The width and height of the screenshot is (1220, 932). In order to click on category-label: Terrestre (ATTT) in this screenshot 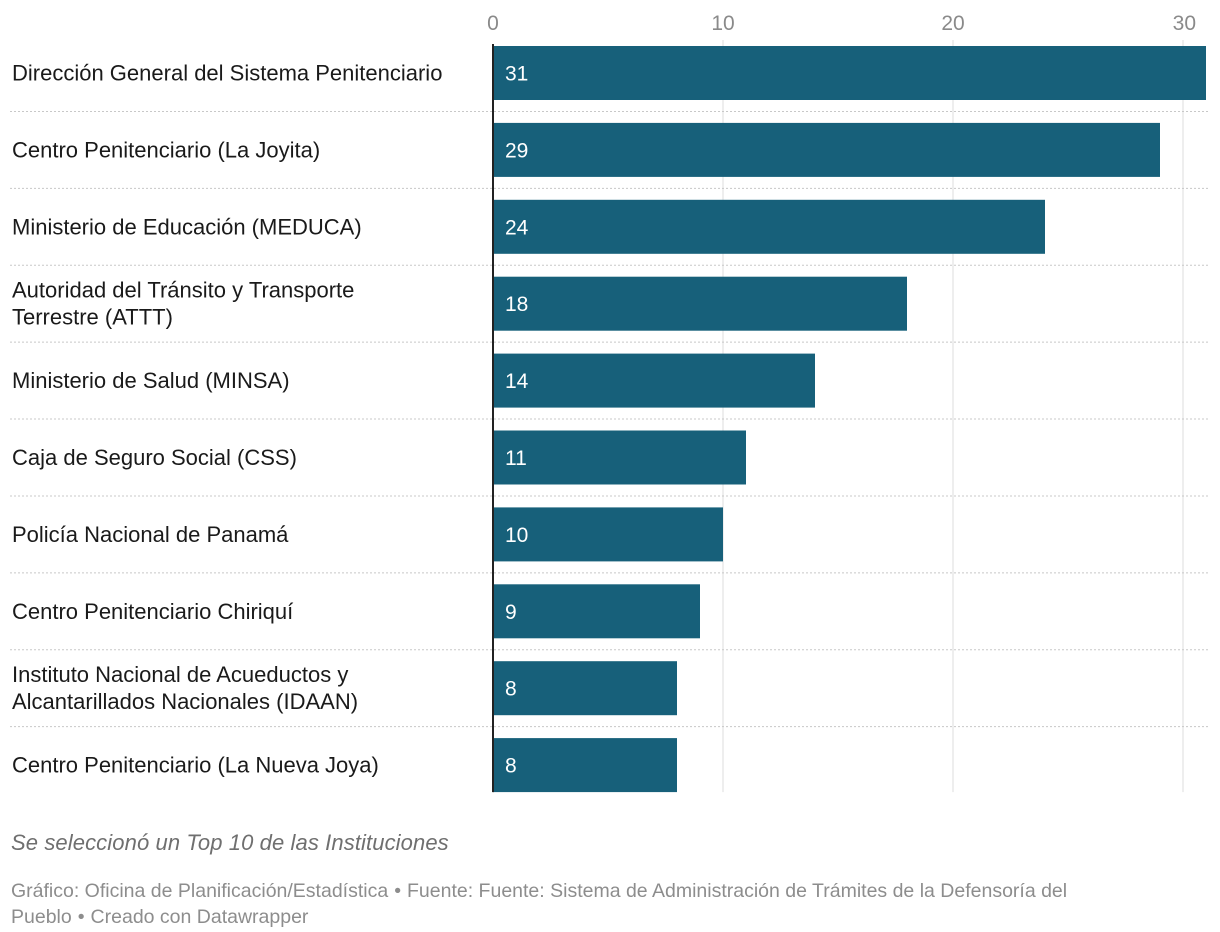, I will do `click(92, 317)`.